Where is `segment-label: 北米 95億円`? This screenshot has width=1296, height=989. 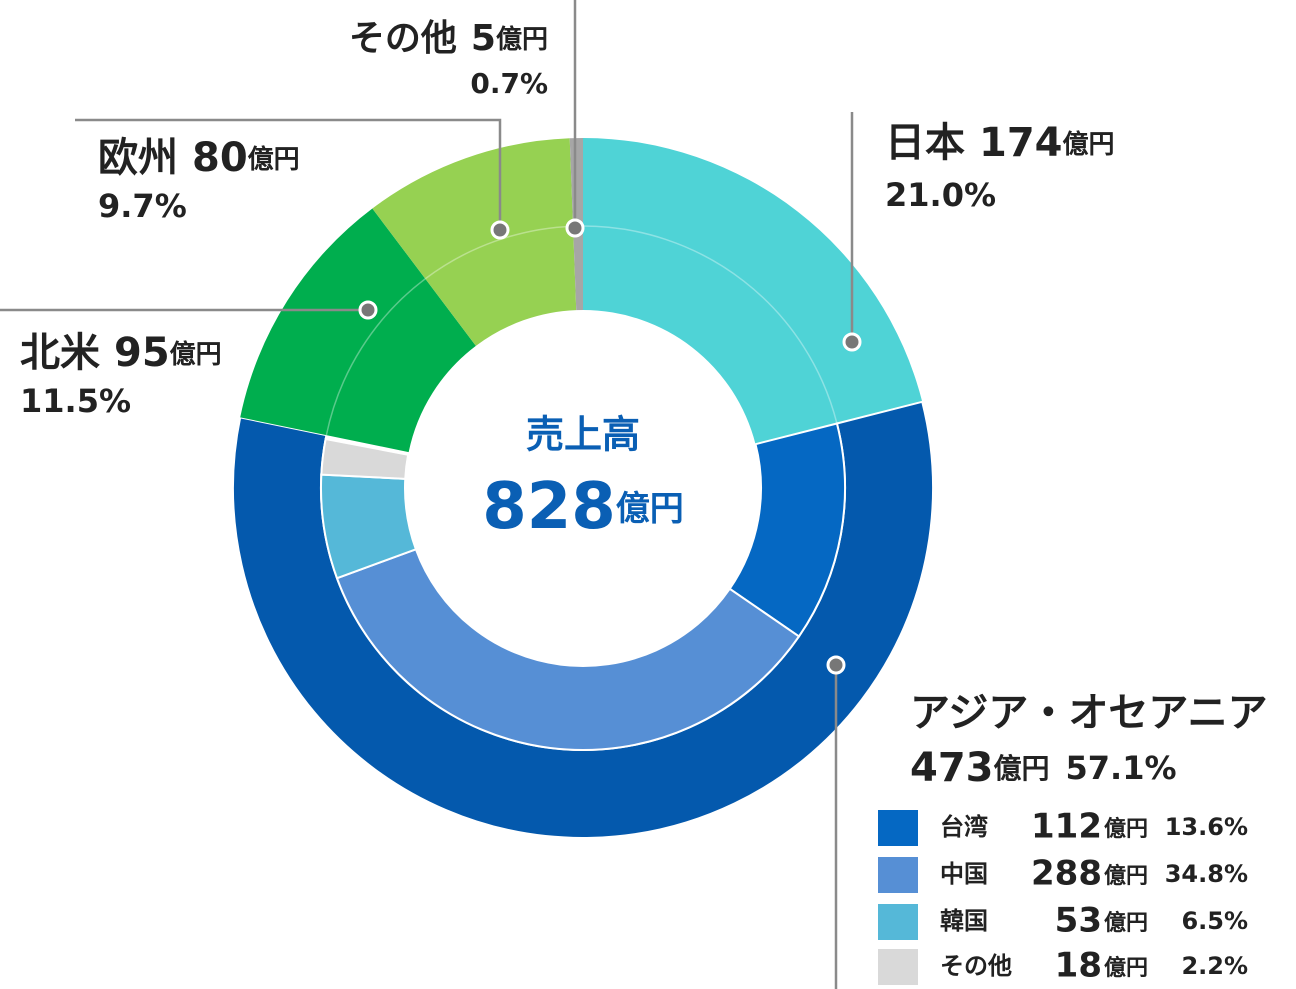 segment-label: 北米 95億円 is located at coordinates (121, 353).